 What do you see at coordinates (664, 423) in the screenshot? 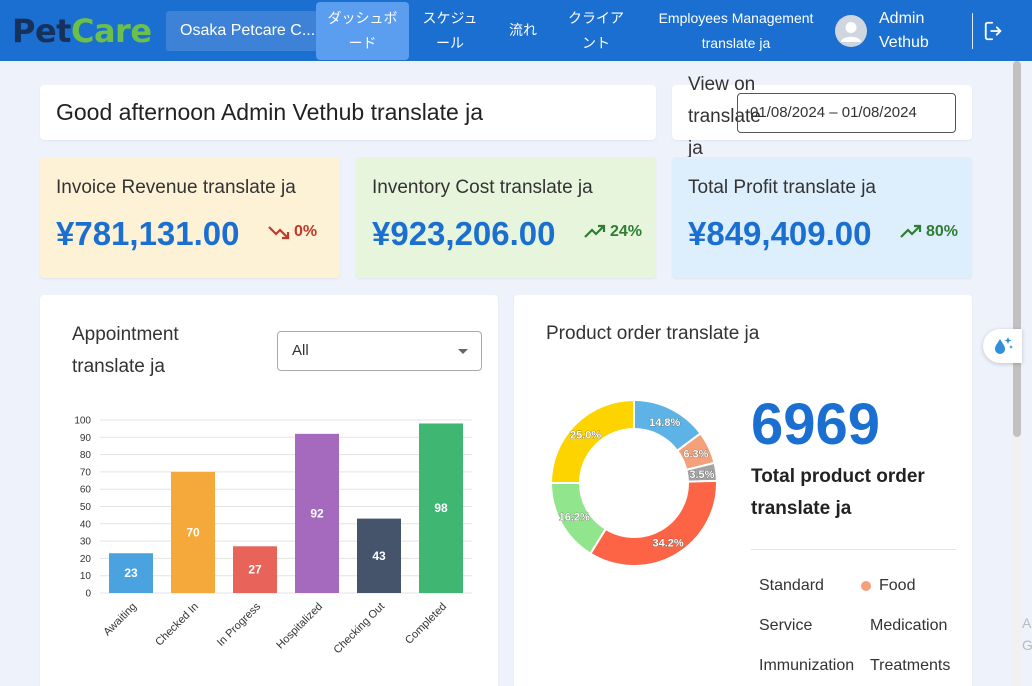
I see `slice-label: 14.8%` at bounding box center [664, 423].